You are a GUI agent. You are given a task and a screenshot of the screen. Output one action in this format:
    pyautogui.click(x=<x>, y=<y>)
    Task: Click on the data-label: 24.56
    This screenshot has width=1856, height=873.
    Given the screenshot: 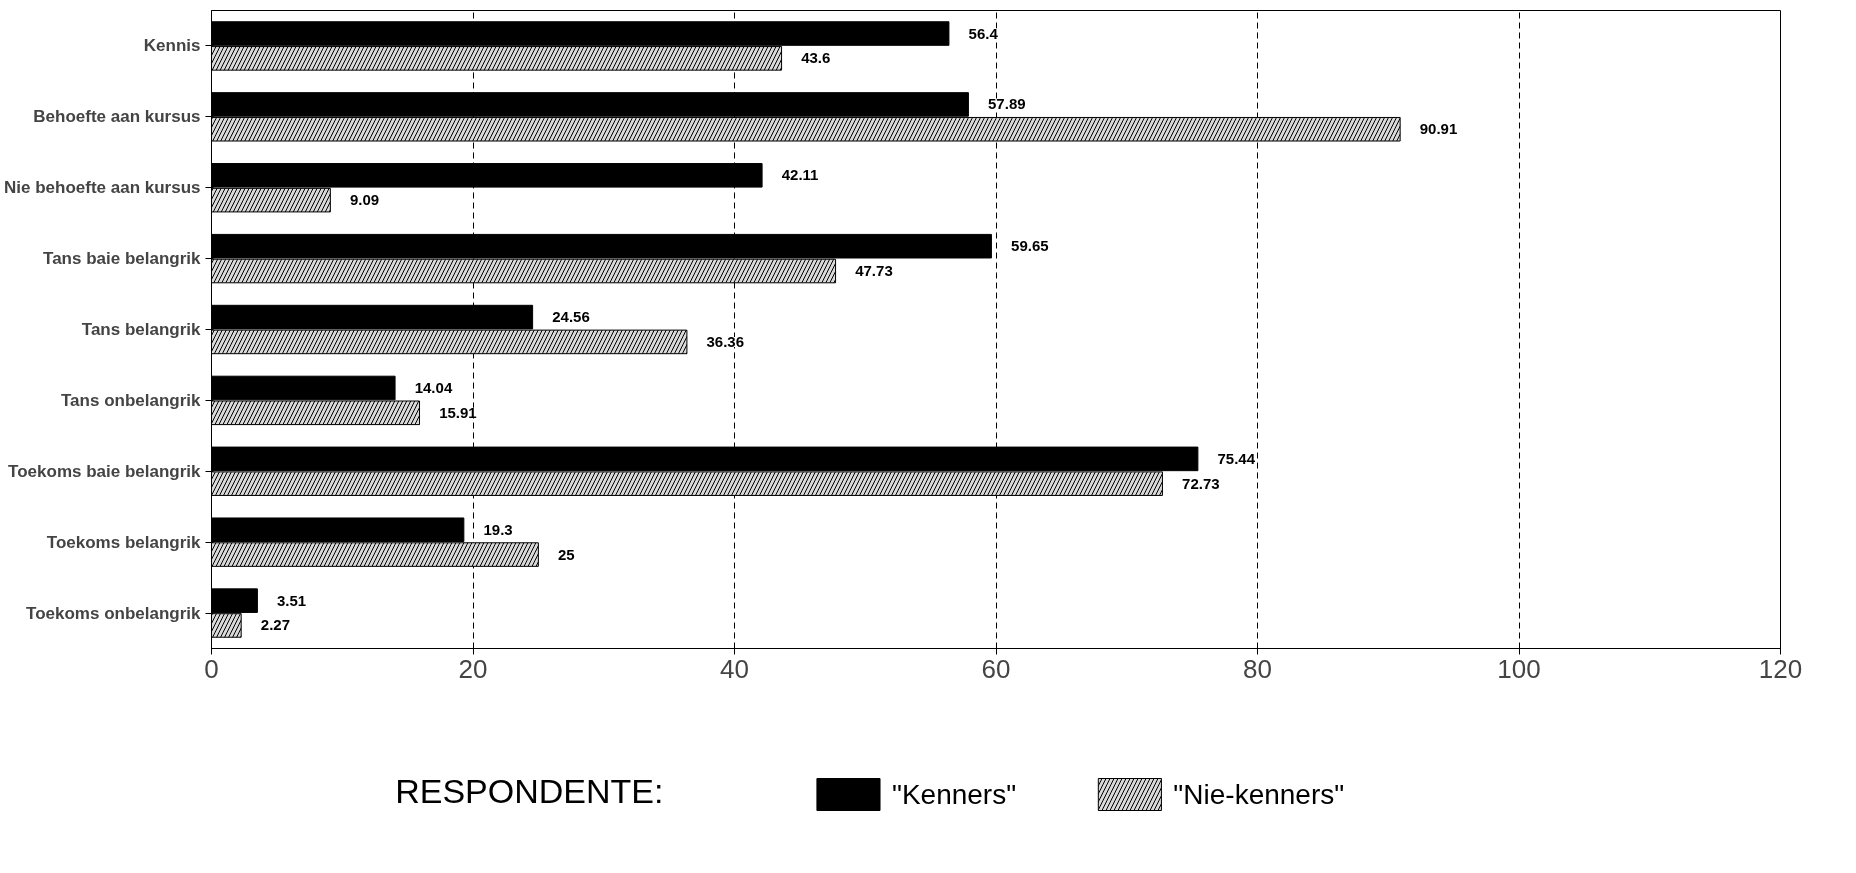 What is the action you would take?
    pyautogui.click(x=571, y=317)
    